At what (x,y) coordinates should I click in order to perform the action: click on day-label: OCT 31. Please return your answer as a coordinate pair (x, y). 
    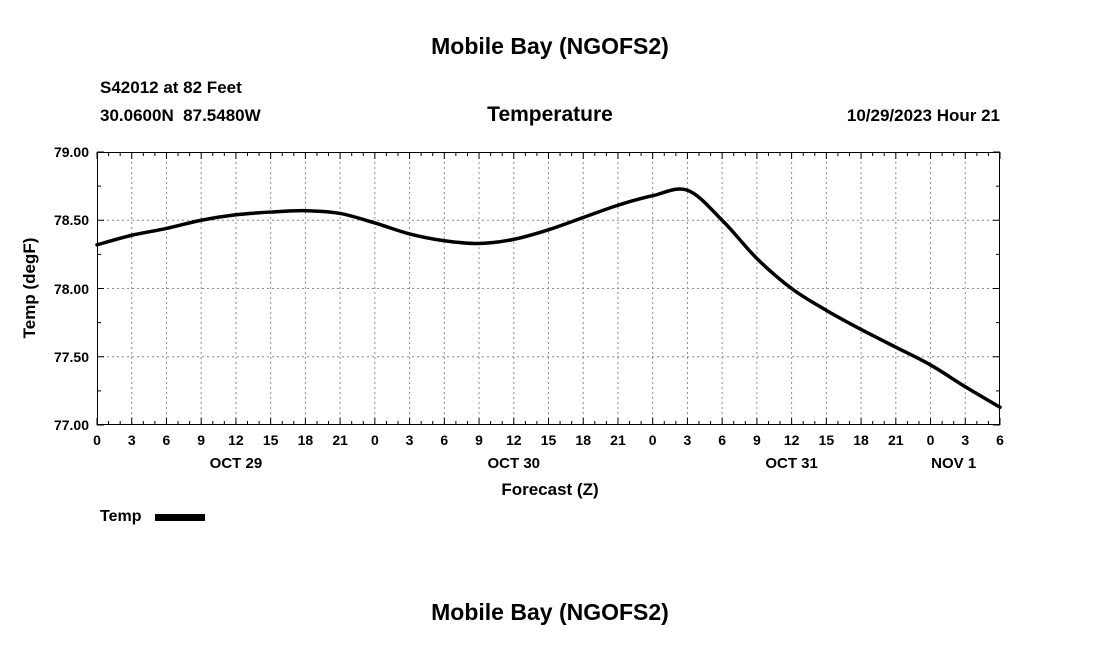
    Looking at the image, I should click on (791, 463).